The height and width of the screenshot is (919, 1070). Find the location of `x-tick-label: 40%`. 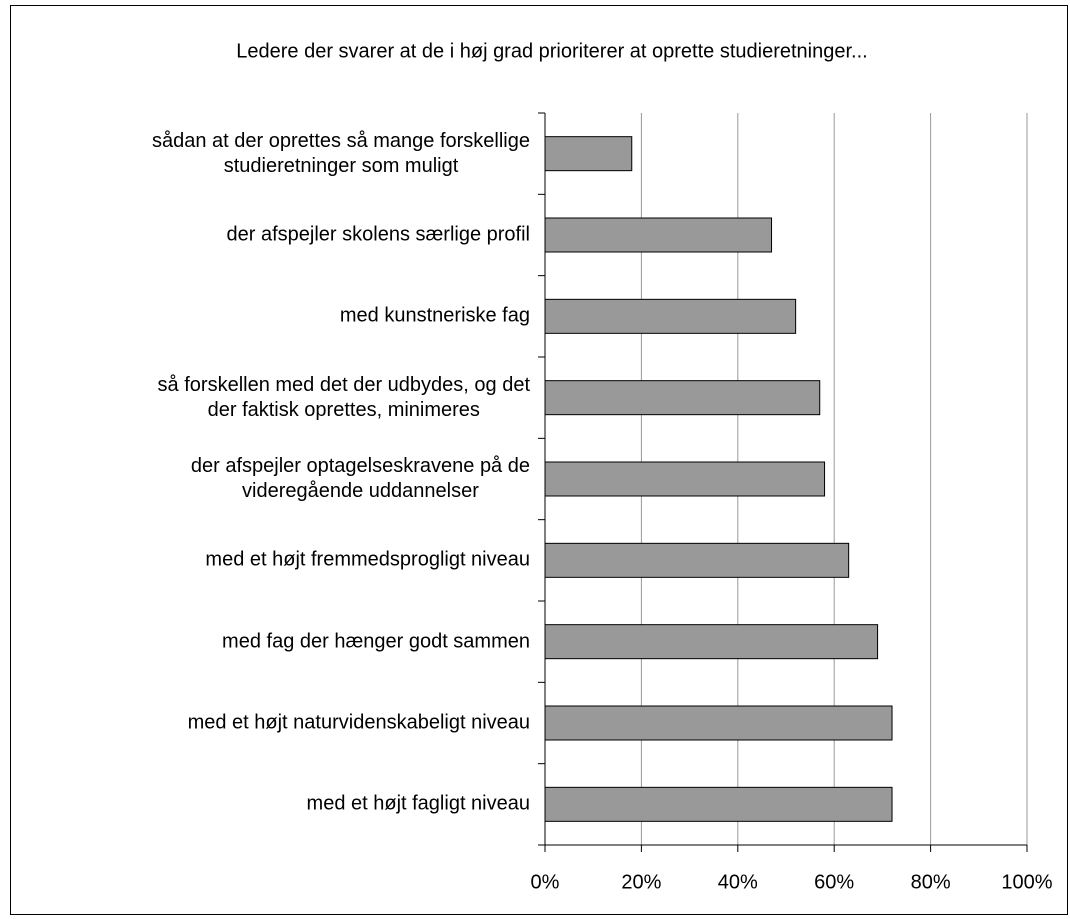

x-tick-label: 40% is located at coordinates (738, 882).